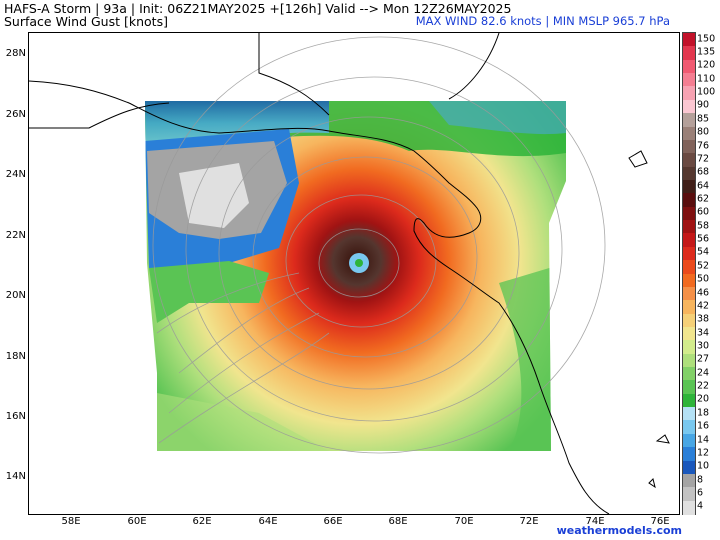 The height and width of the screenshot is (540, 720). What do you see at coordinates (703, 346) in the screenshot?
I see `colorbar-tick-label: 30` at bounding box center [703, 346].